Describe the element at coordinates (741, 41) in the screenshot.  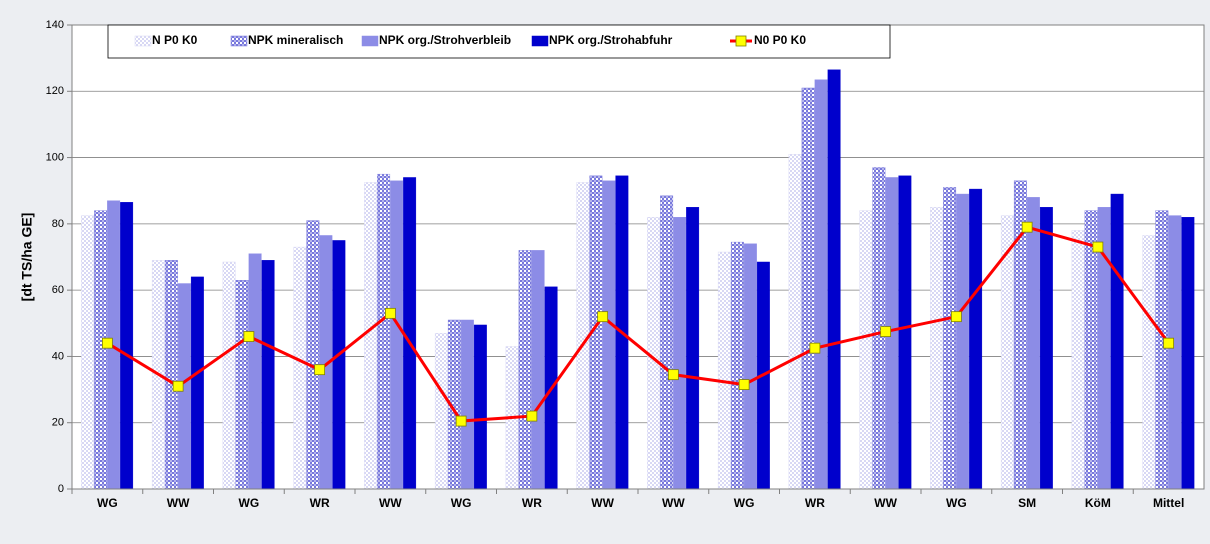
I see `legend-marker` at that location.